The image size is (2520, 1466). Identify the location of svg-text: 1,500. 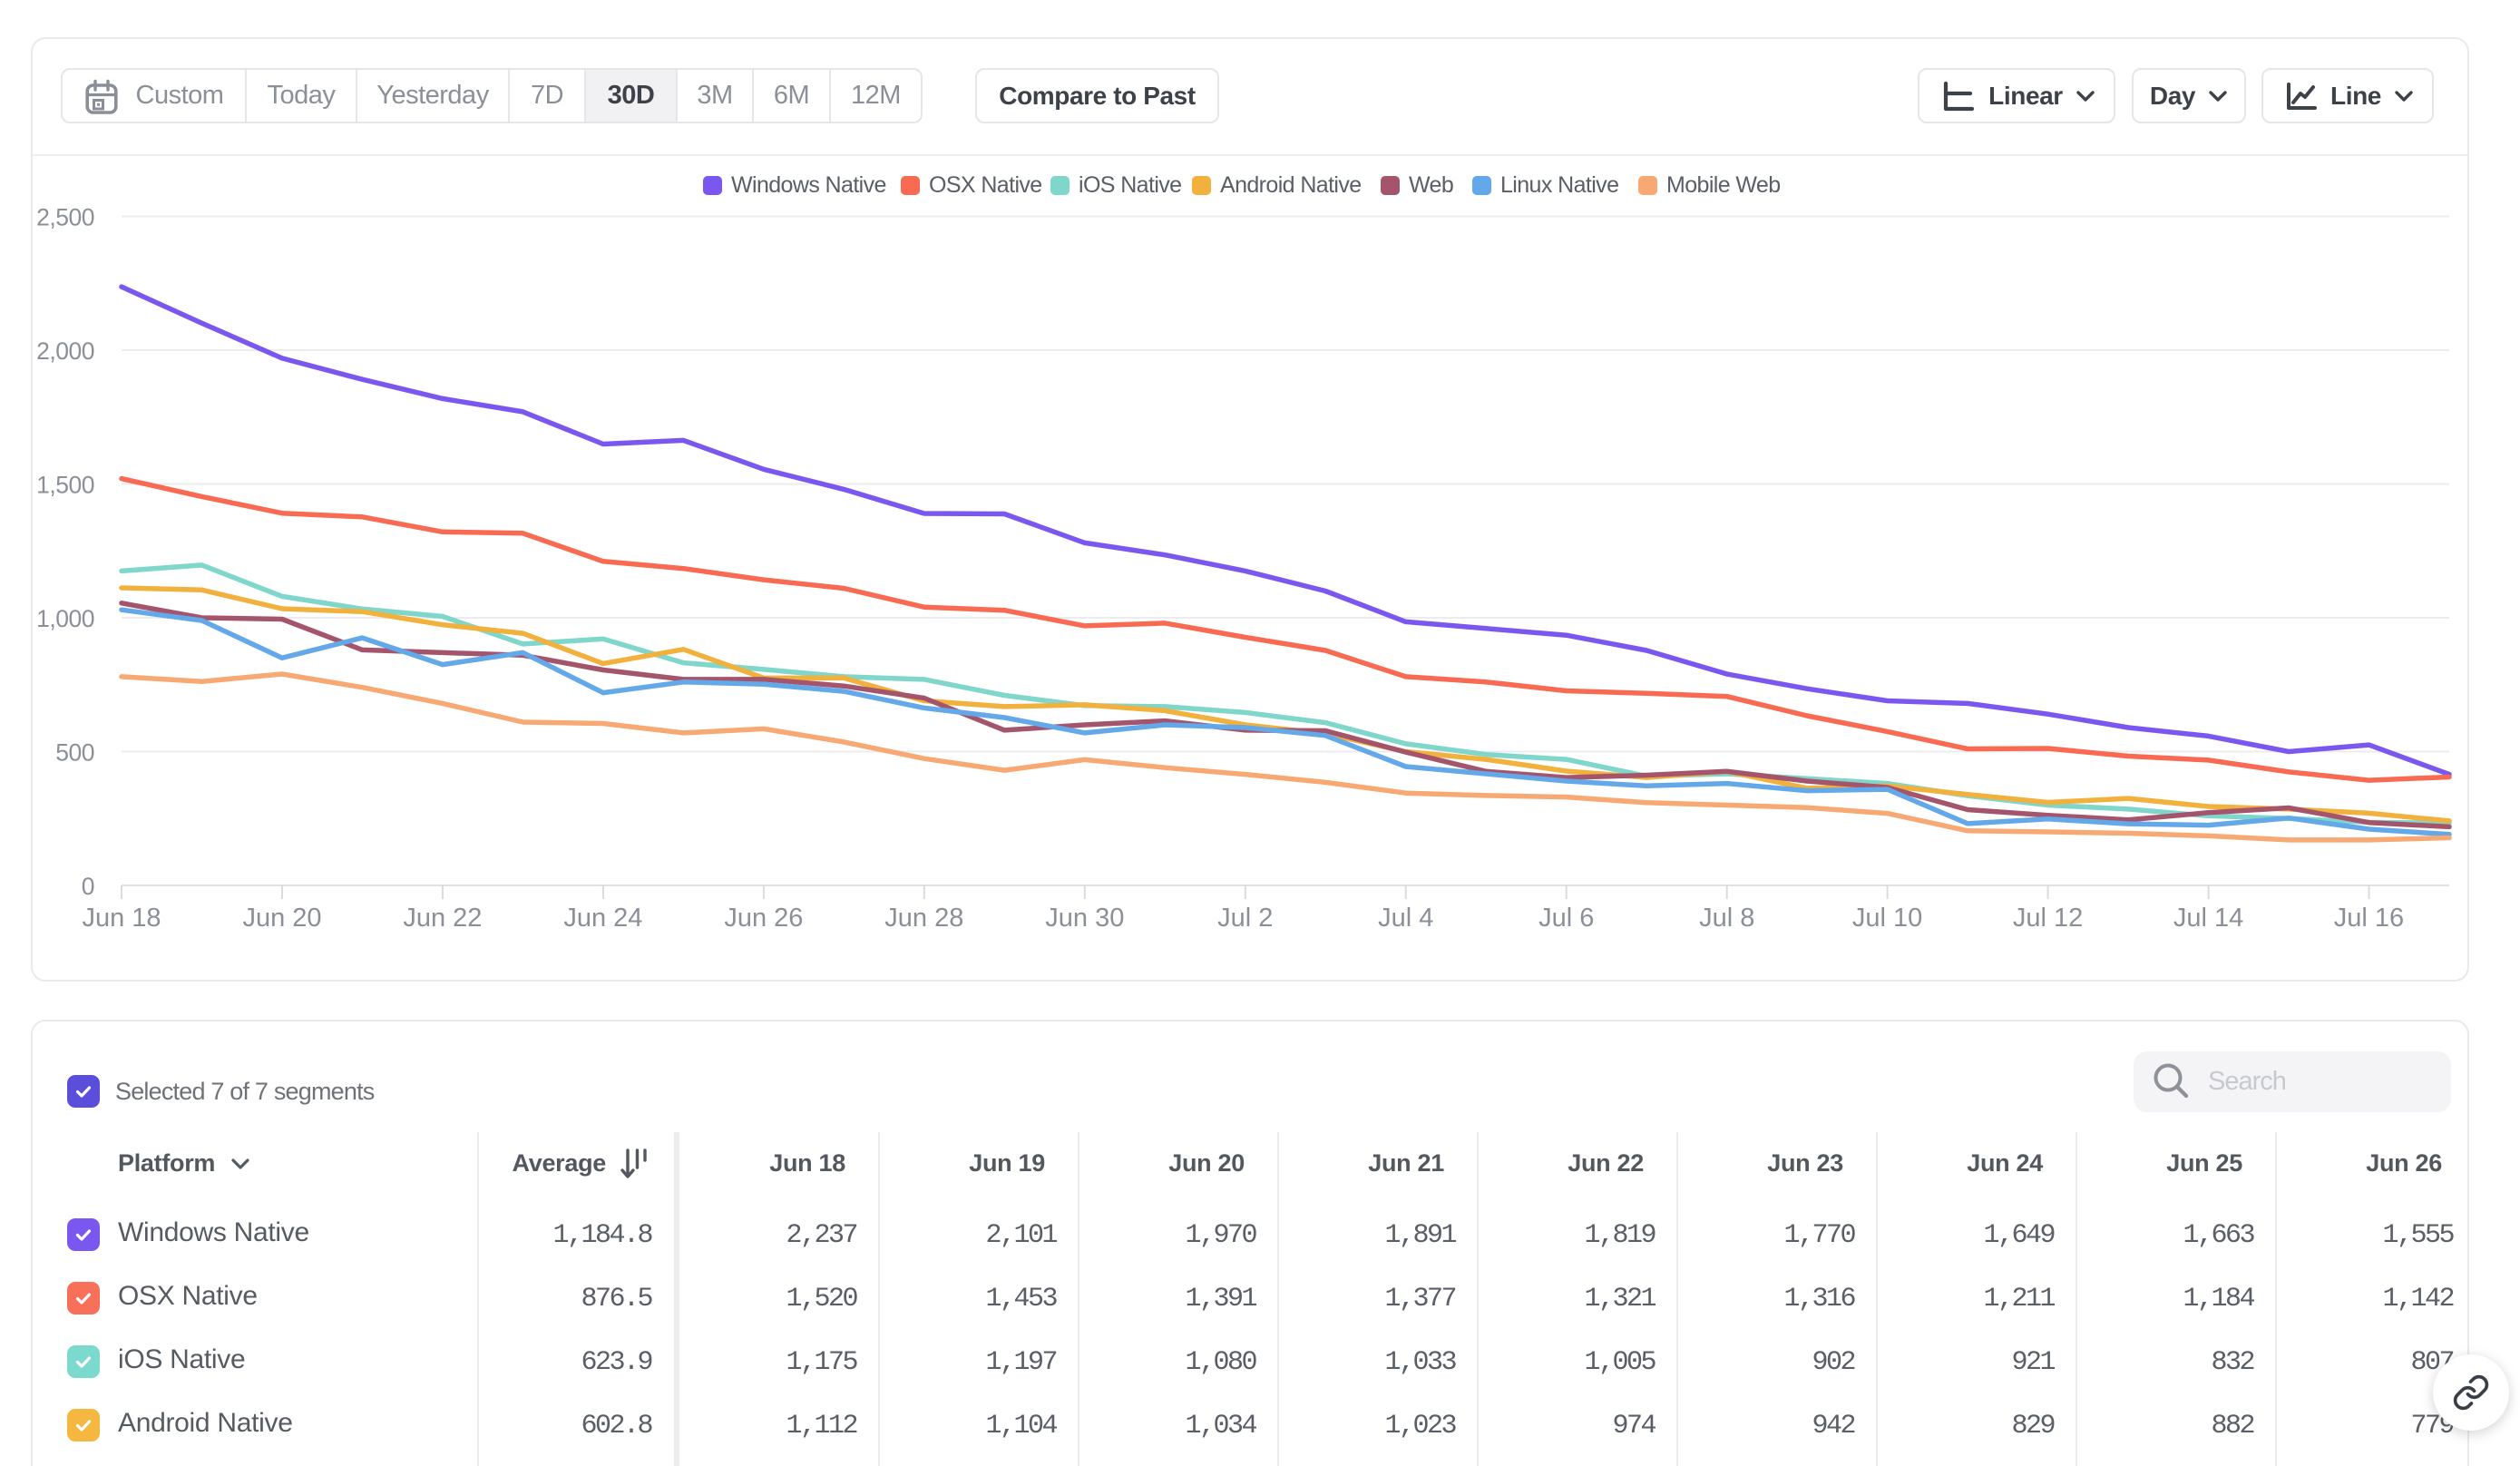
(65, 486).